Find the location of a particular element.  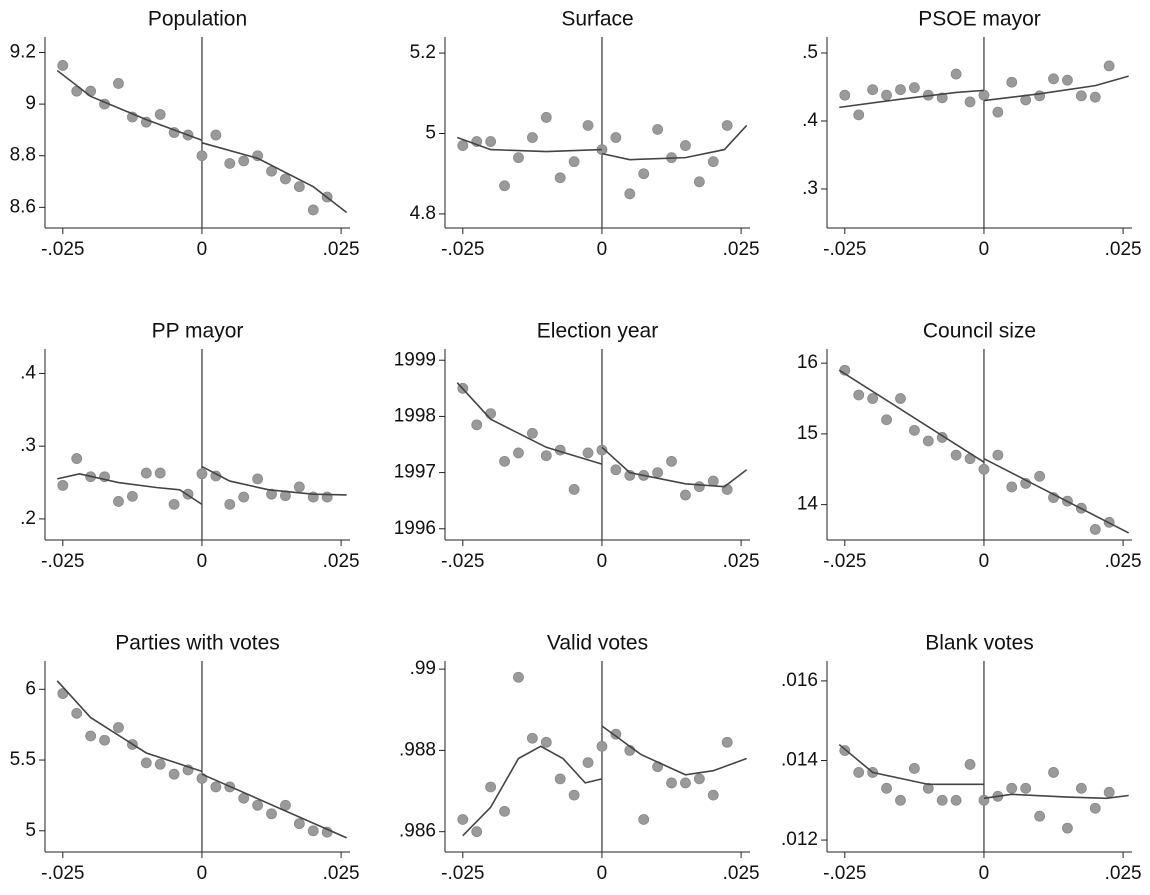

panel-title: Surface is located at coordinates (597, 19).